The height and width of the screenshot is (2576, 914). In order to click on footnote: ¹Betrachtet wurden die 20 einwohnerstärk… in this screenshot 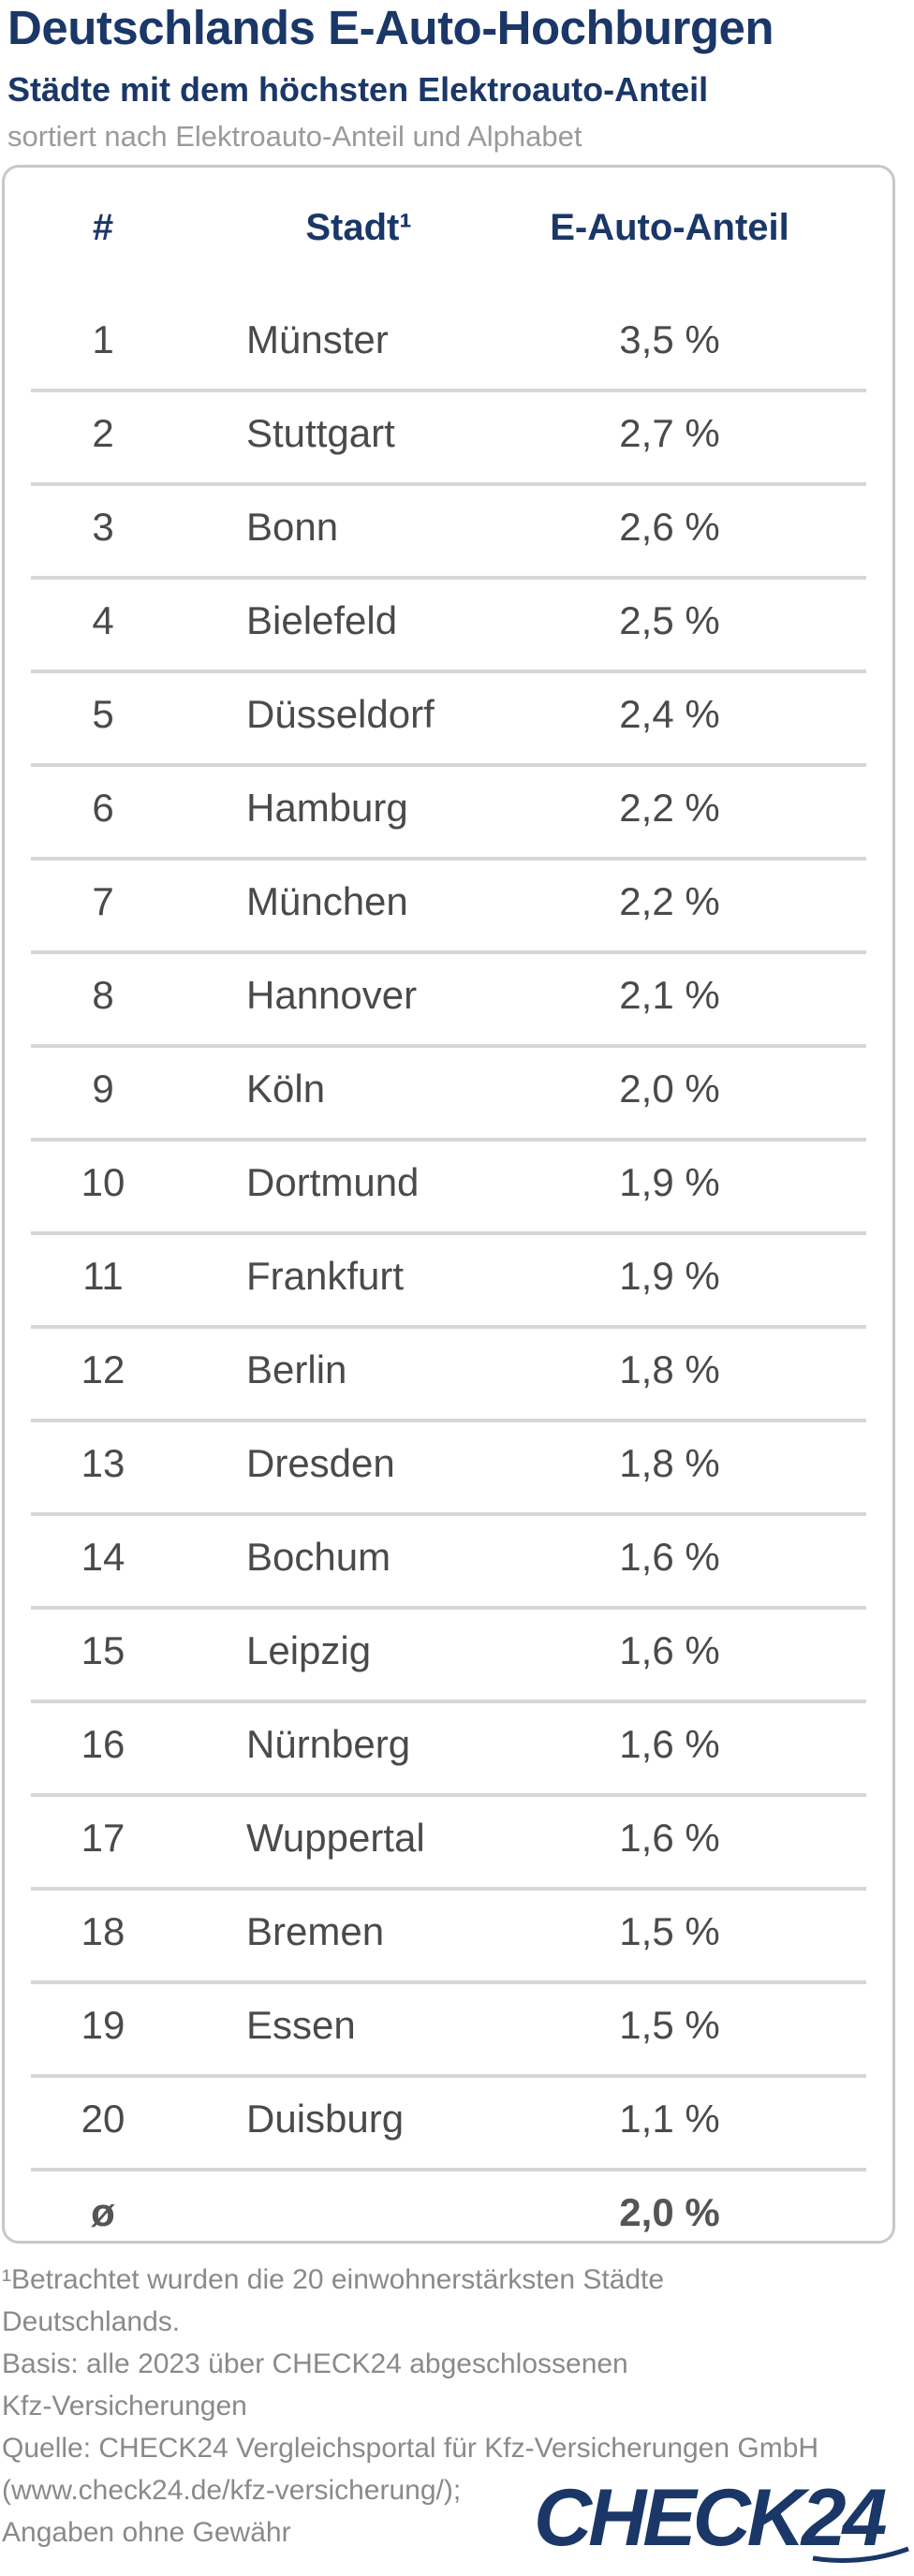, I will do `click(452, 2406)`.